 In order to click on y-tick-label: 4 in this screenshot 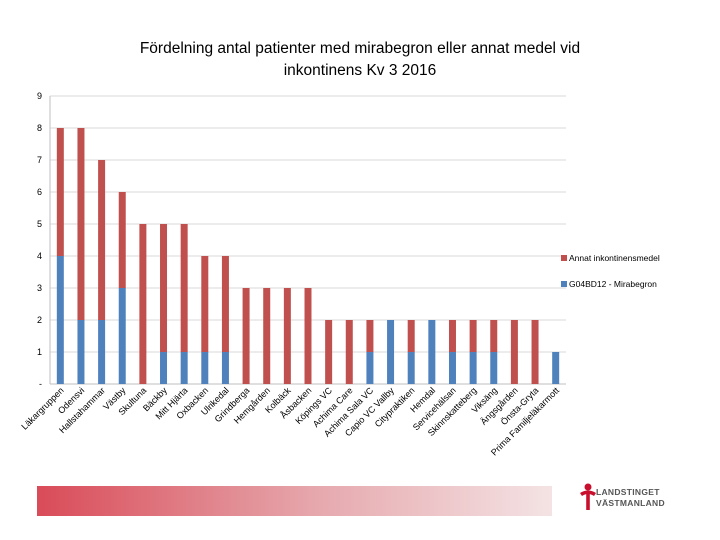, I will do `click(39, 256)`.